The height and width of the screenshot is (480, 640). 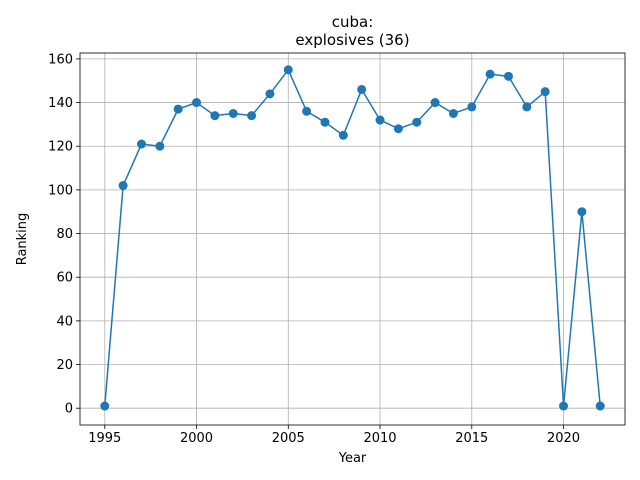 What do you see at coordinates (64, 278) in the screenshot?
I see `y-tick-label: 60` at bounding box center [64, 278].